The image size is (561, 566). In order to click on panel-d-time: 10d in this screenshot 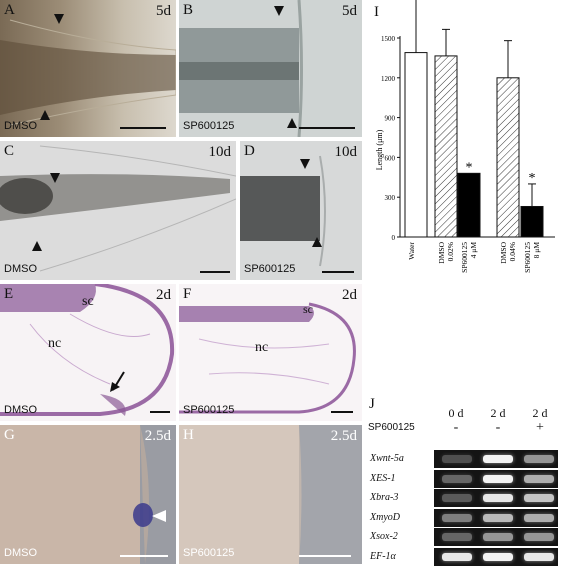, I will do `click(346, 152)`.